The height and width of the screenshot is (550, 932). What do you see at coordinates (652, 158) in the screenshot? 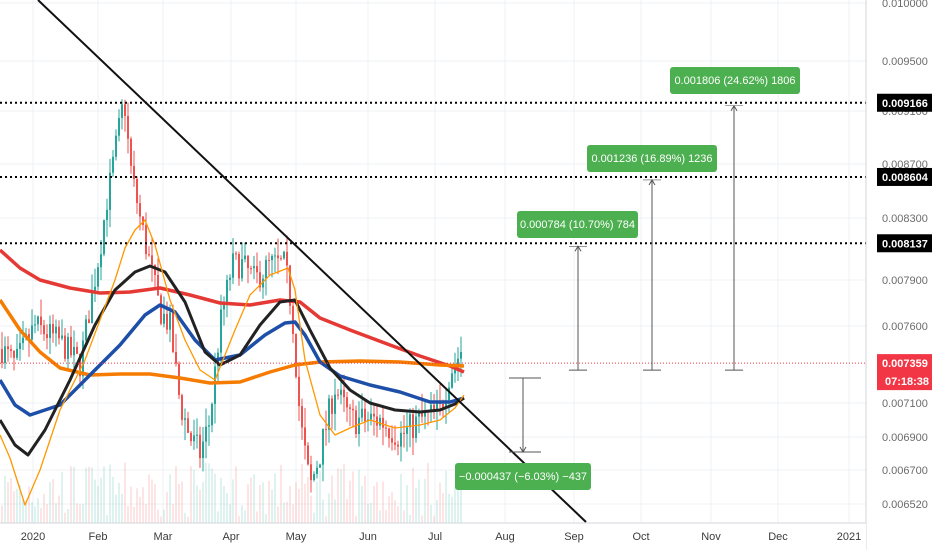
I see `measure-label-box` at bounding box center [652, 158].